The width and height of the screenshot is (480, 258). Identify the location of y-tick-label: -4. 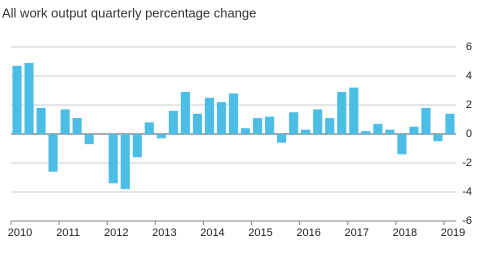
(467, 192).